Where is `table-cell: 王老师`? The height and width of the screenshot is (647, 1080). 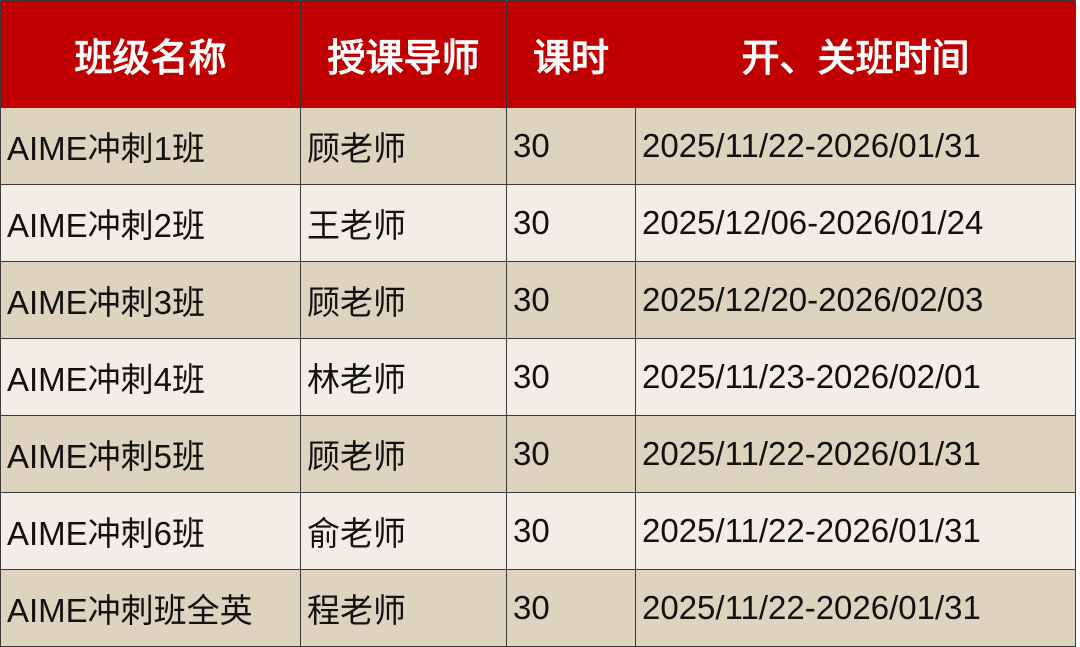 table-cell: 王老师 is located at coordinates (403, 223).